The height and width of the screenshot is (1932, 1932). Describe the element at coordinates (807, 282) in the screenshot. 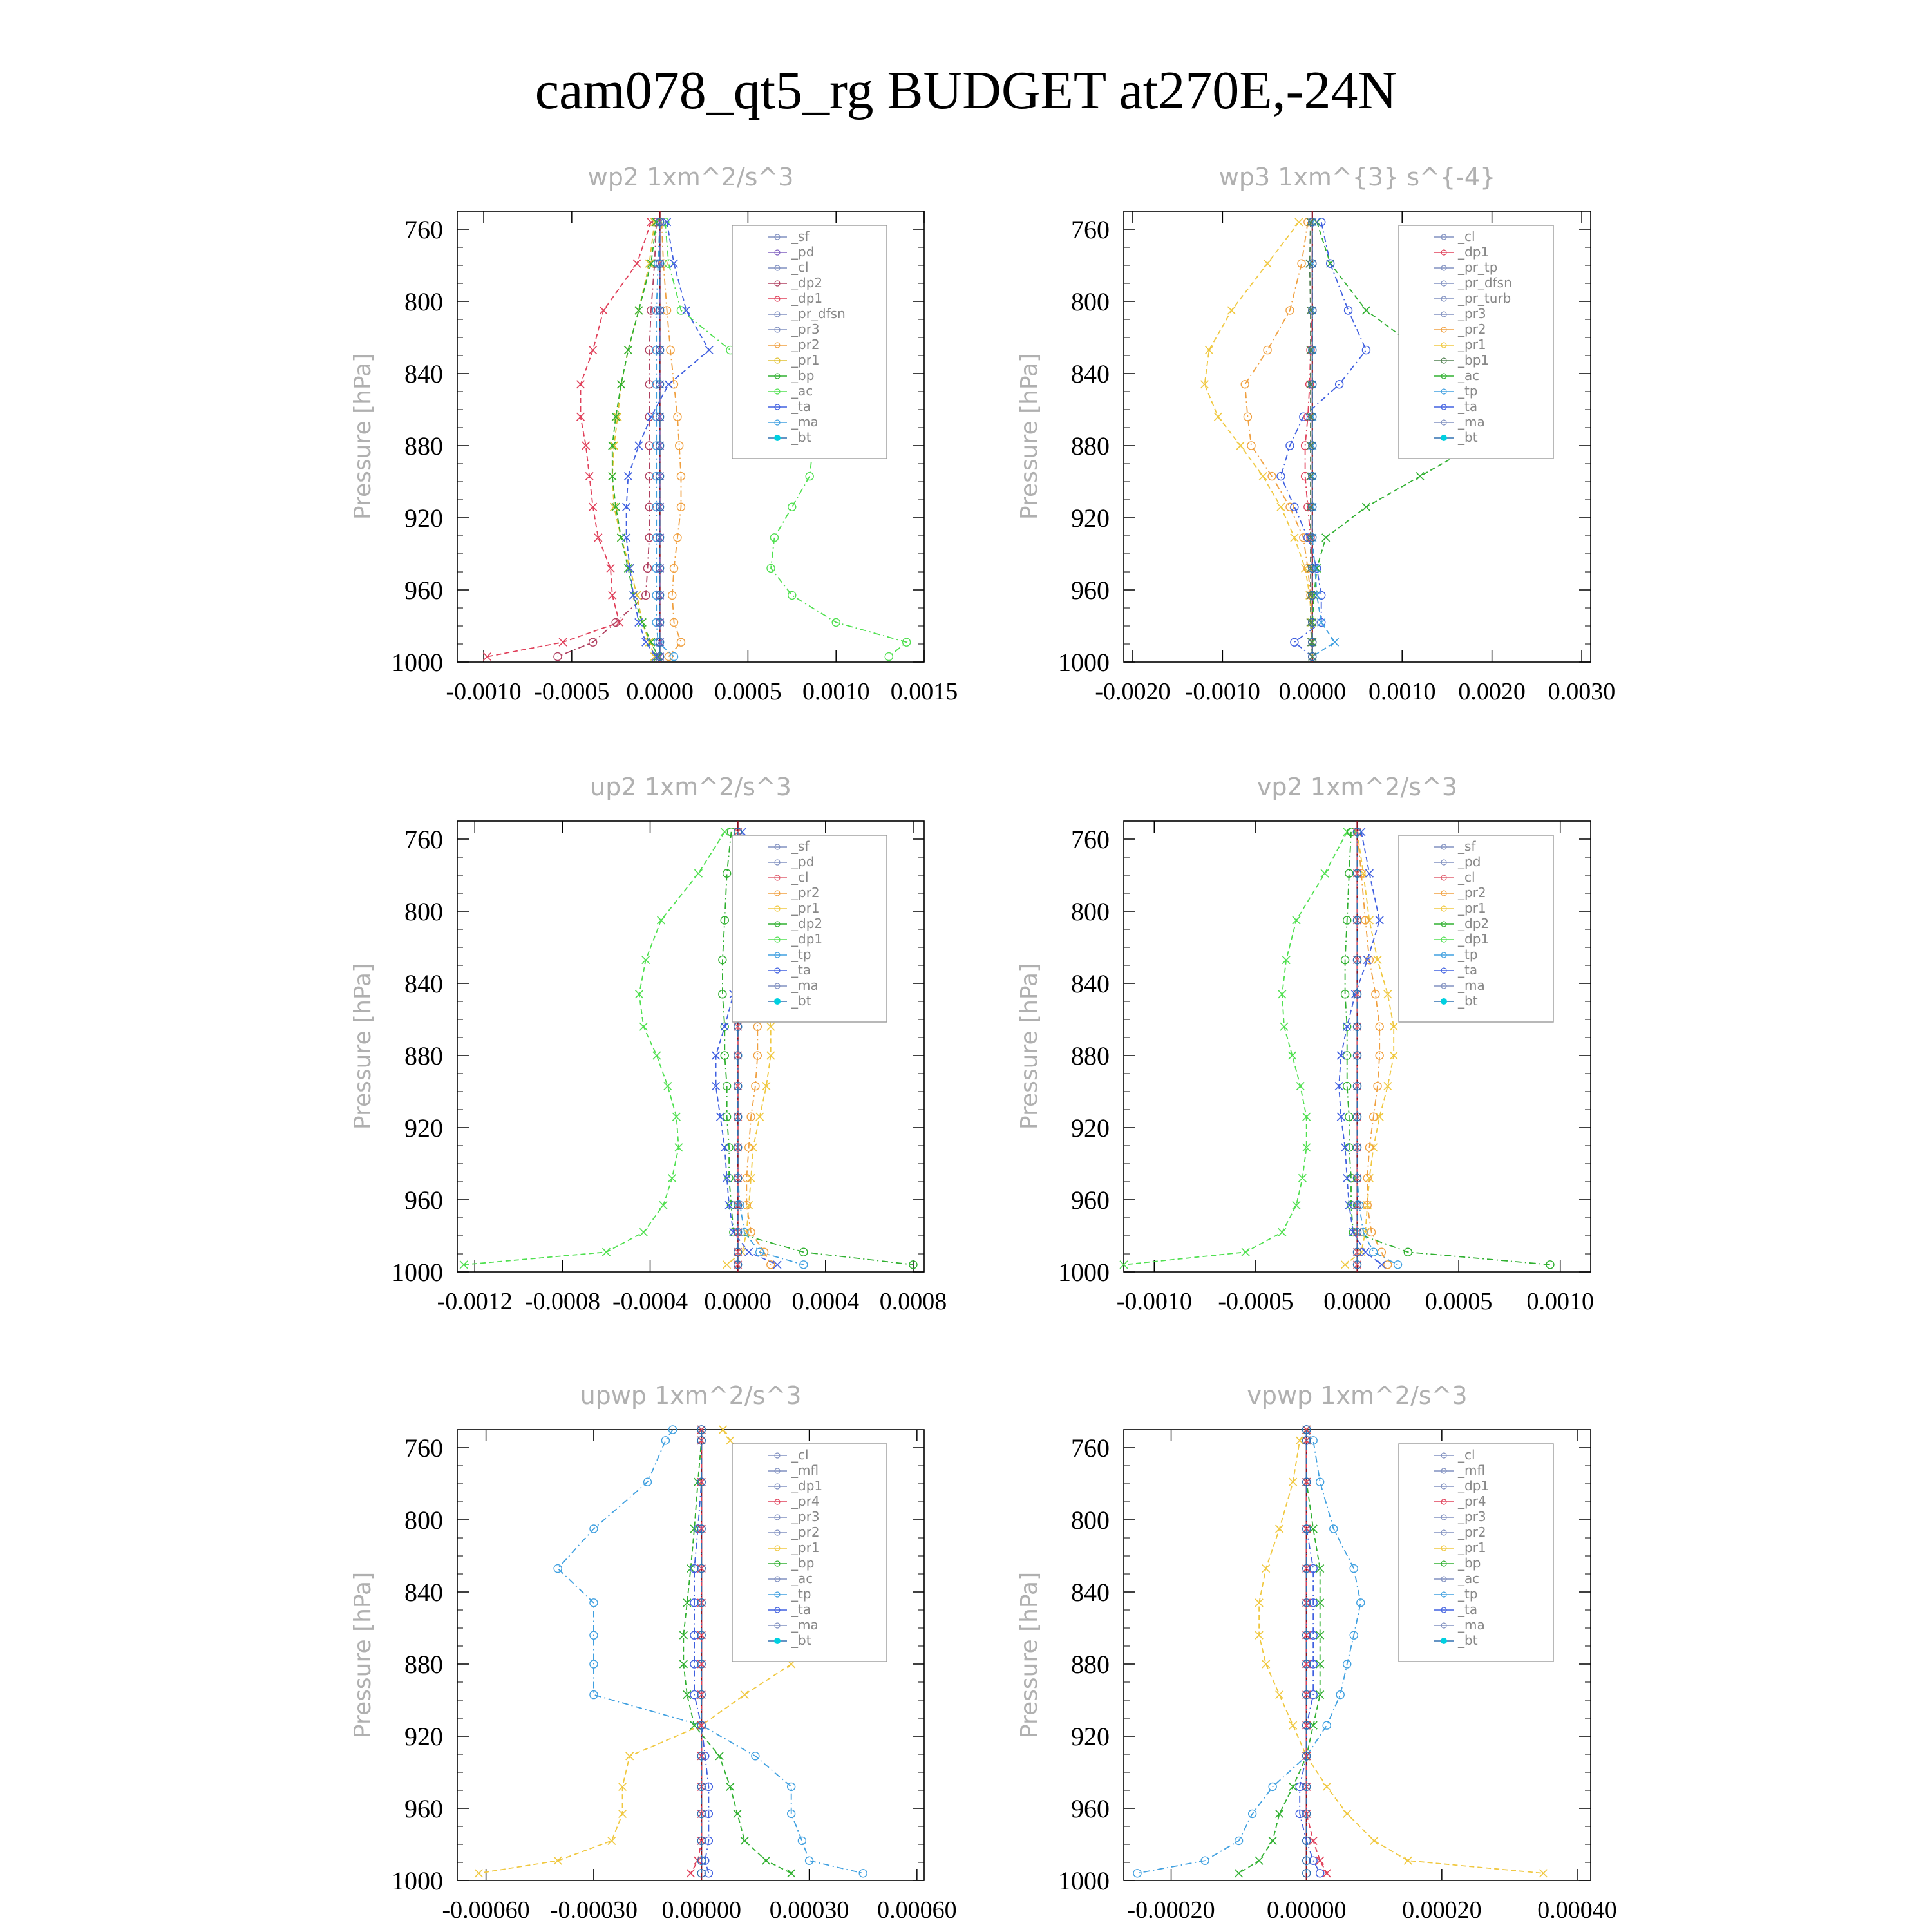

I see `legend-label: _dp2` at that location.